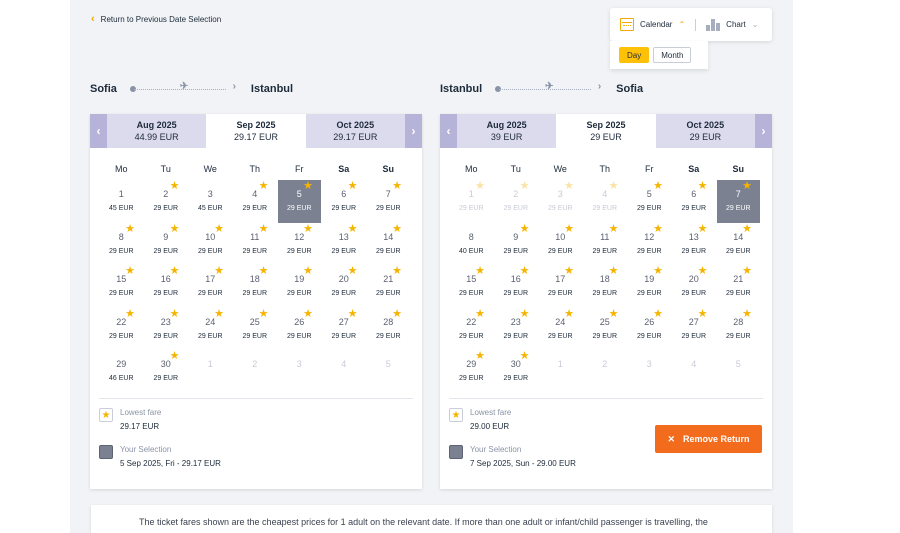 This screenshot has width=900, height=533. Describe the element at coordinates (122, 201) in the screenshot. I see `day-cell: 1 45 EUR` at that location.